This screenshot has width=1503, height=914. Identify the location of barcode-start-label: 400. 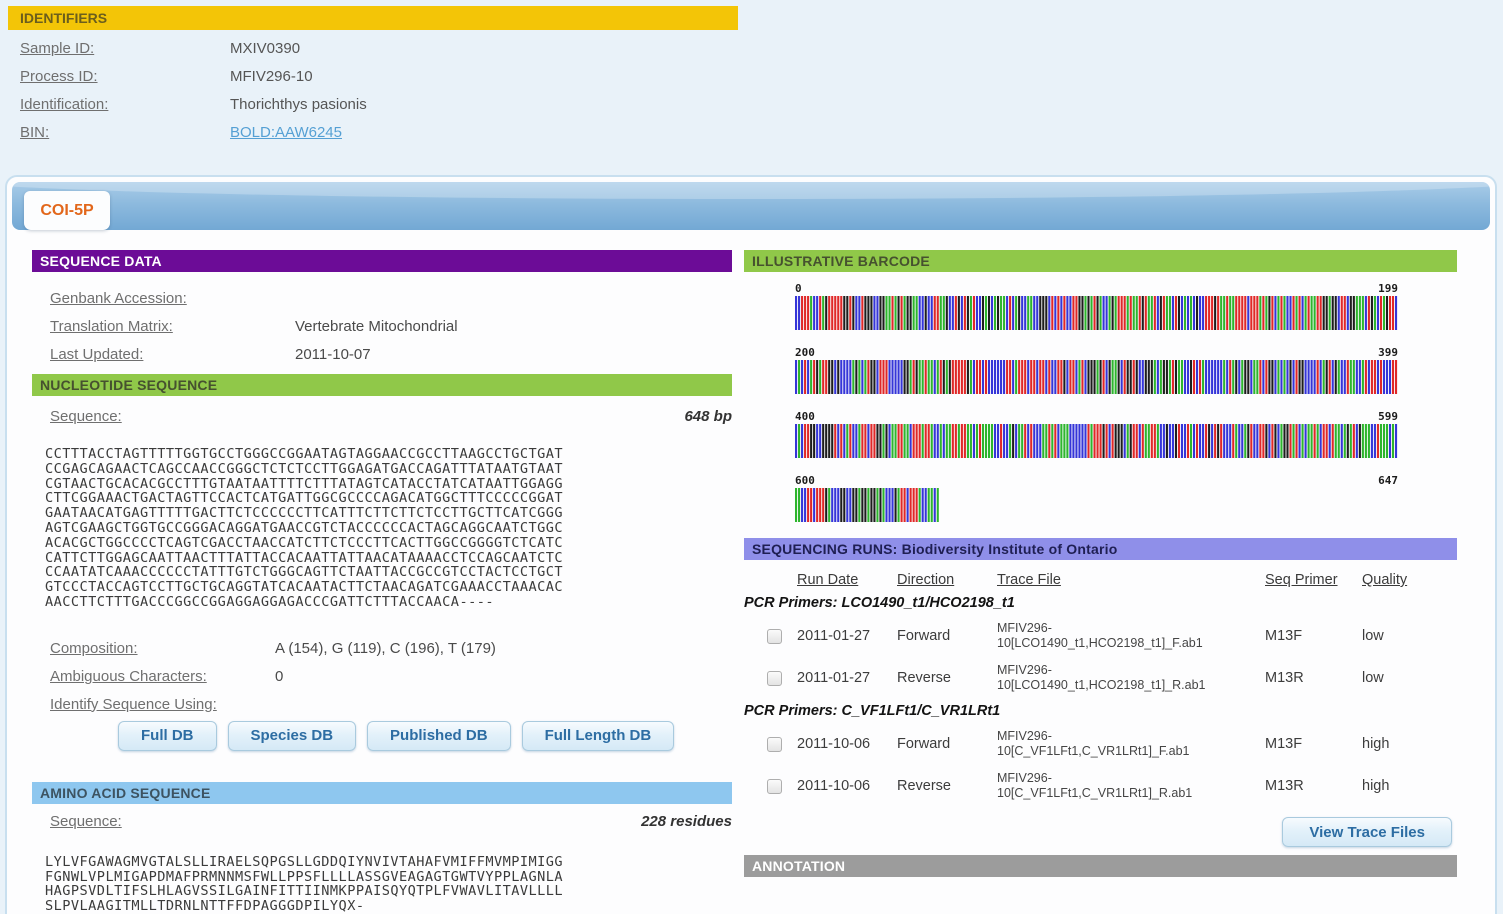
(805, 416).